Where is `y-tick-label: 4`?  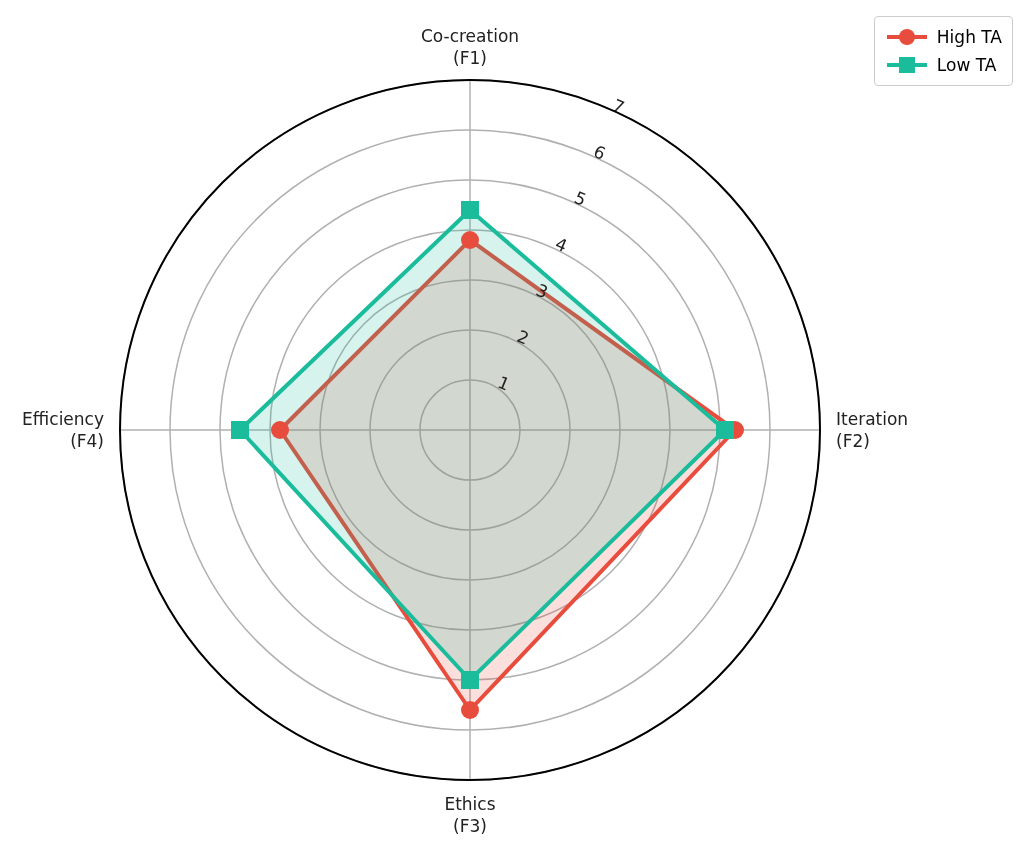
y-tick-label: 4 is located at coordinates (561, 245).